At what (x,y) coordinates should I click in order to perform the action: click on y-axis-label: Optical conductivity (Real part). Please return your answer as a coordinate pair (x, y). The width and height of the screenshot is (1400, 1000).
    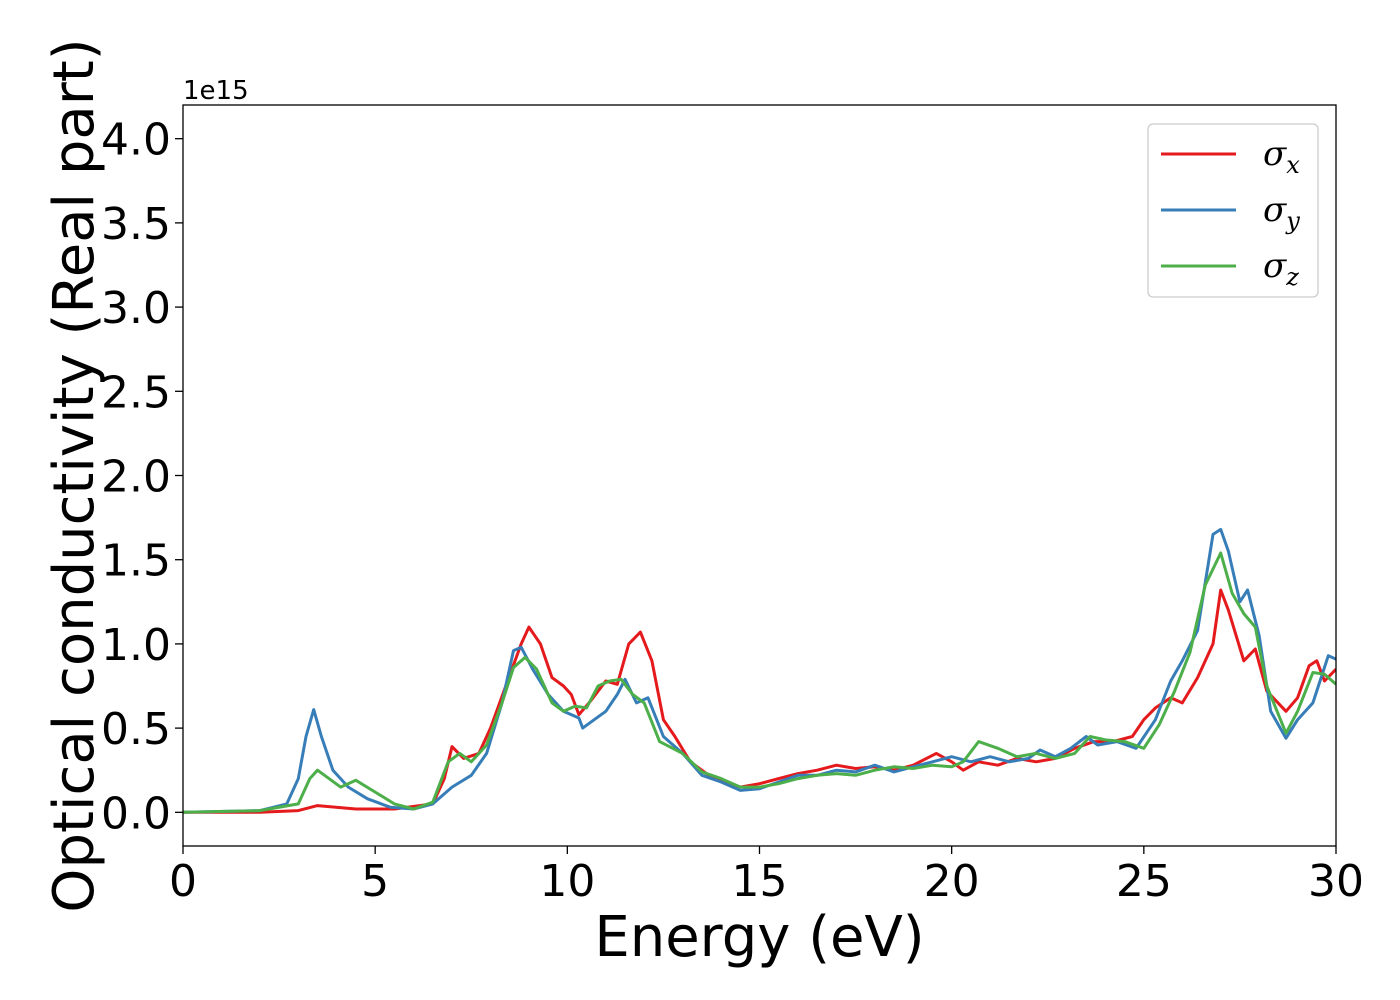
    Looking at the image, I should click on (74, 475).